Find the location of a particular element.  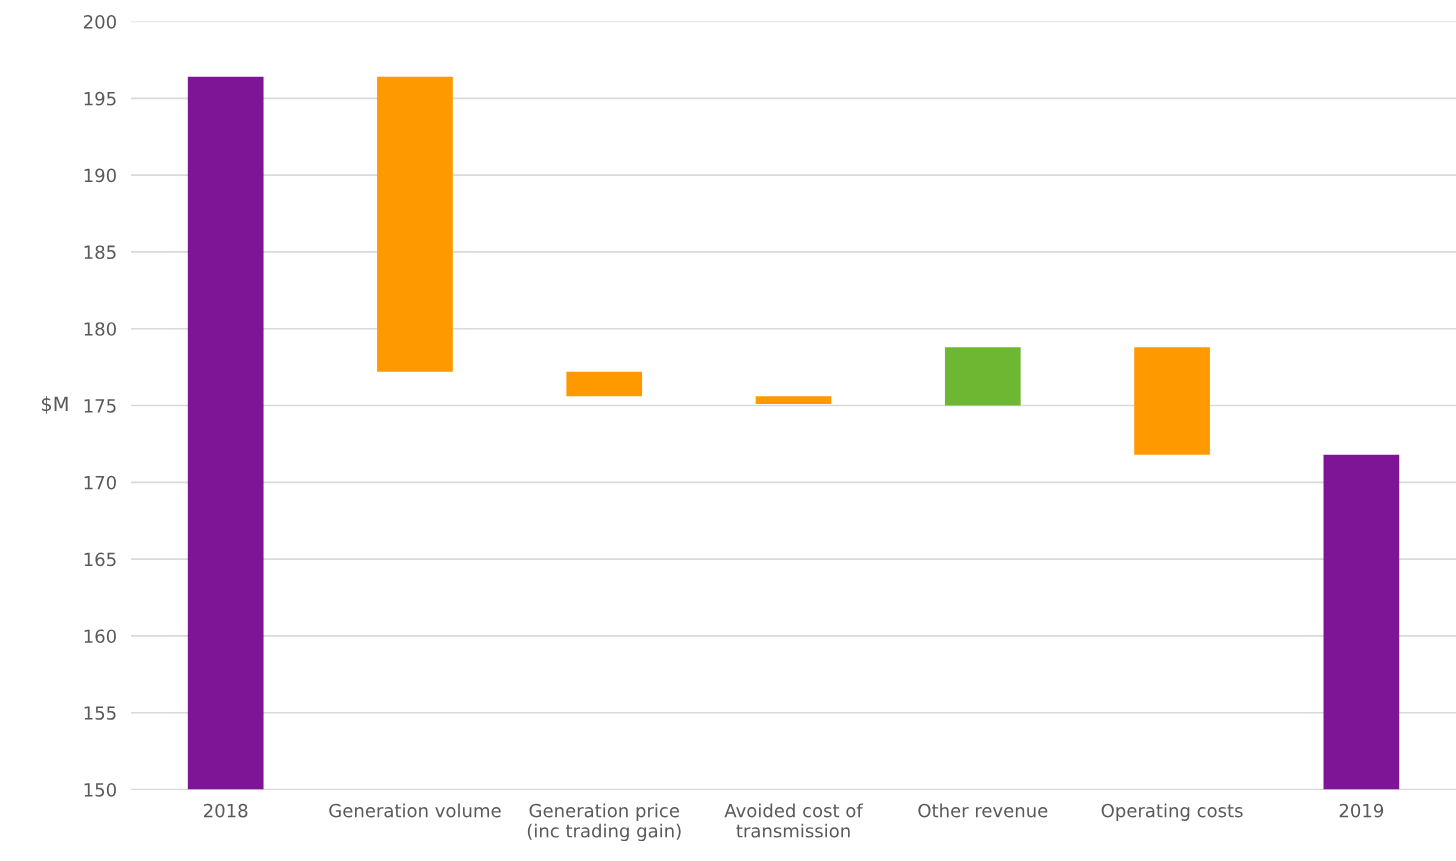

y-tick-label: 185 is located at coordinates (100, 252).